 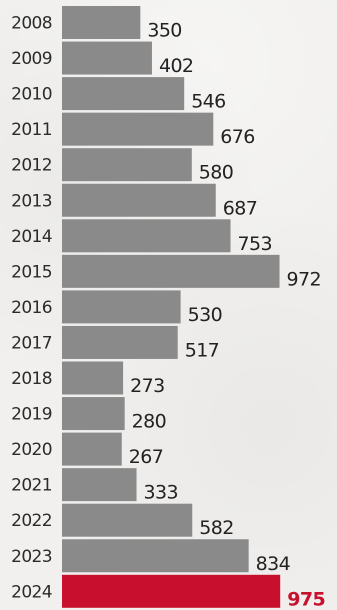 What do you see at coordinates (31, 24) in the screenshot?
I see `year-label-2008: 2008` at bounding box center [31, 24].